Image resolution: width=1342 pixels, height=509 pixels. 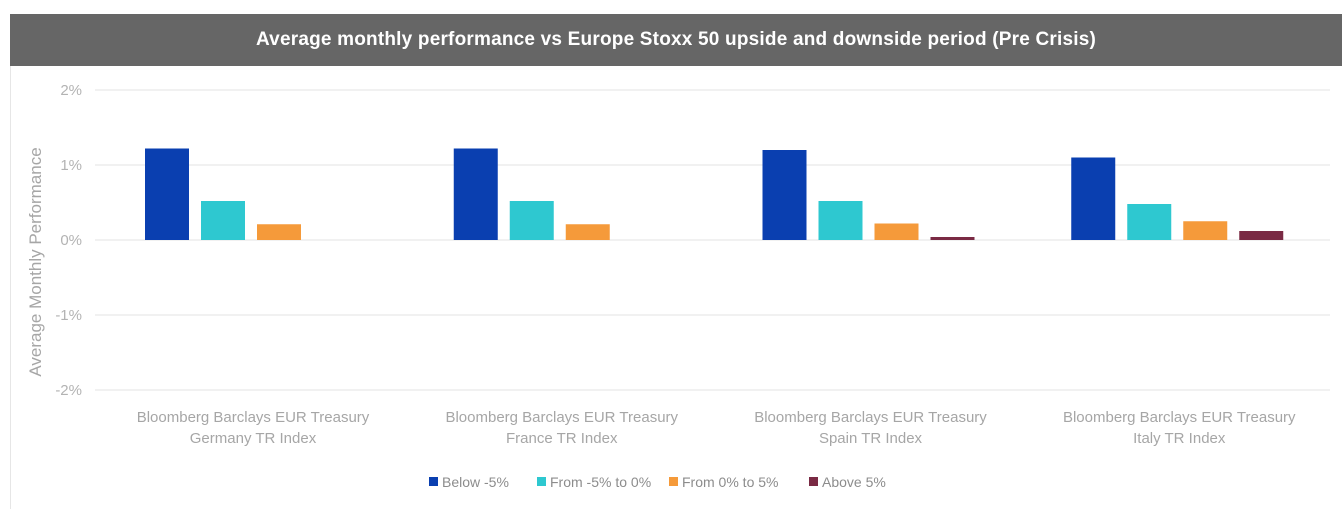 What do you see at coordinates (475, 482) in the screenshot?
I see `legend-entry: Below -5%` at bounding box center [475, 482].